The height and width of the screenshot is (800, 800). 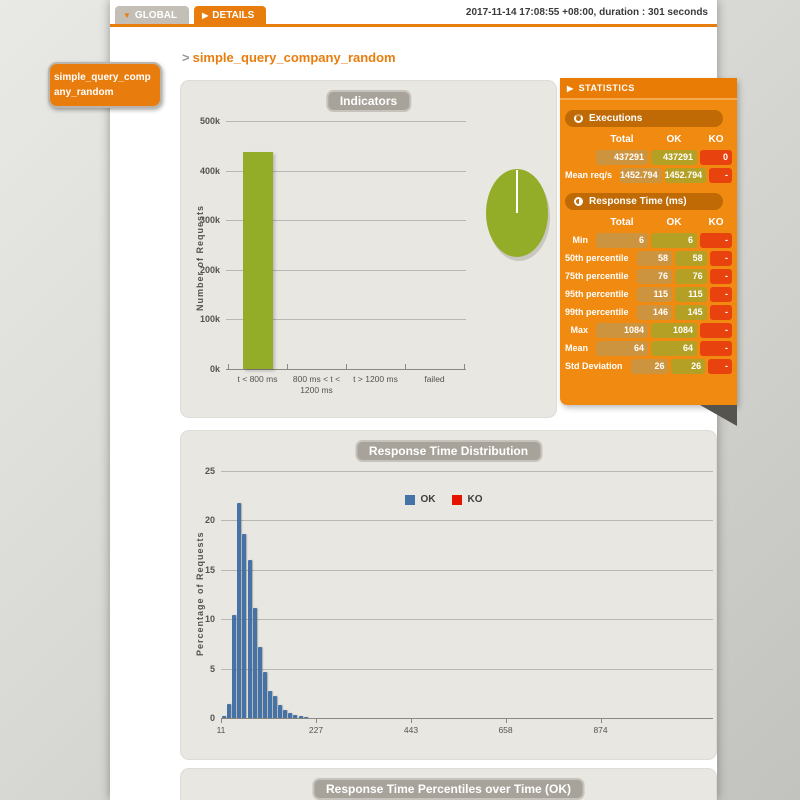 I want to click on table-row: 437291 437291 0, so click(x=648, y=157).